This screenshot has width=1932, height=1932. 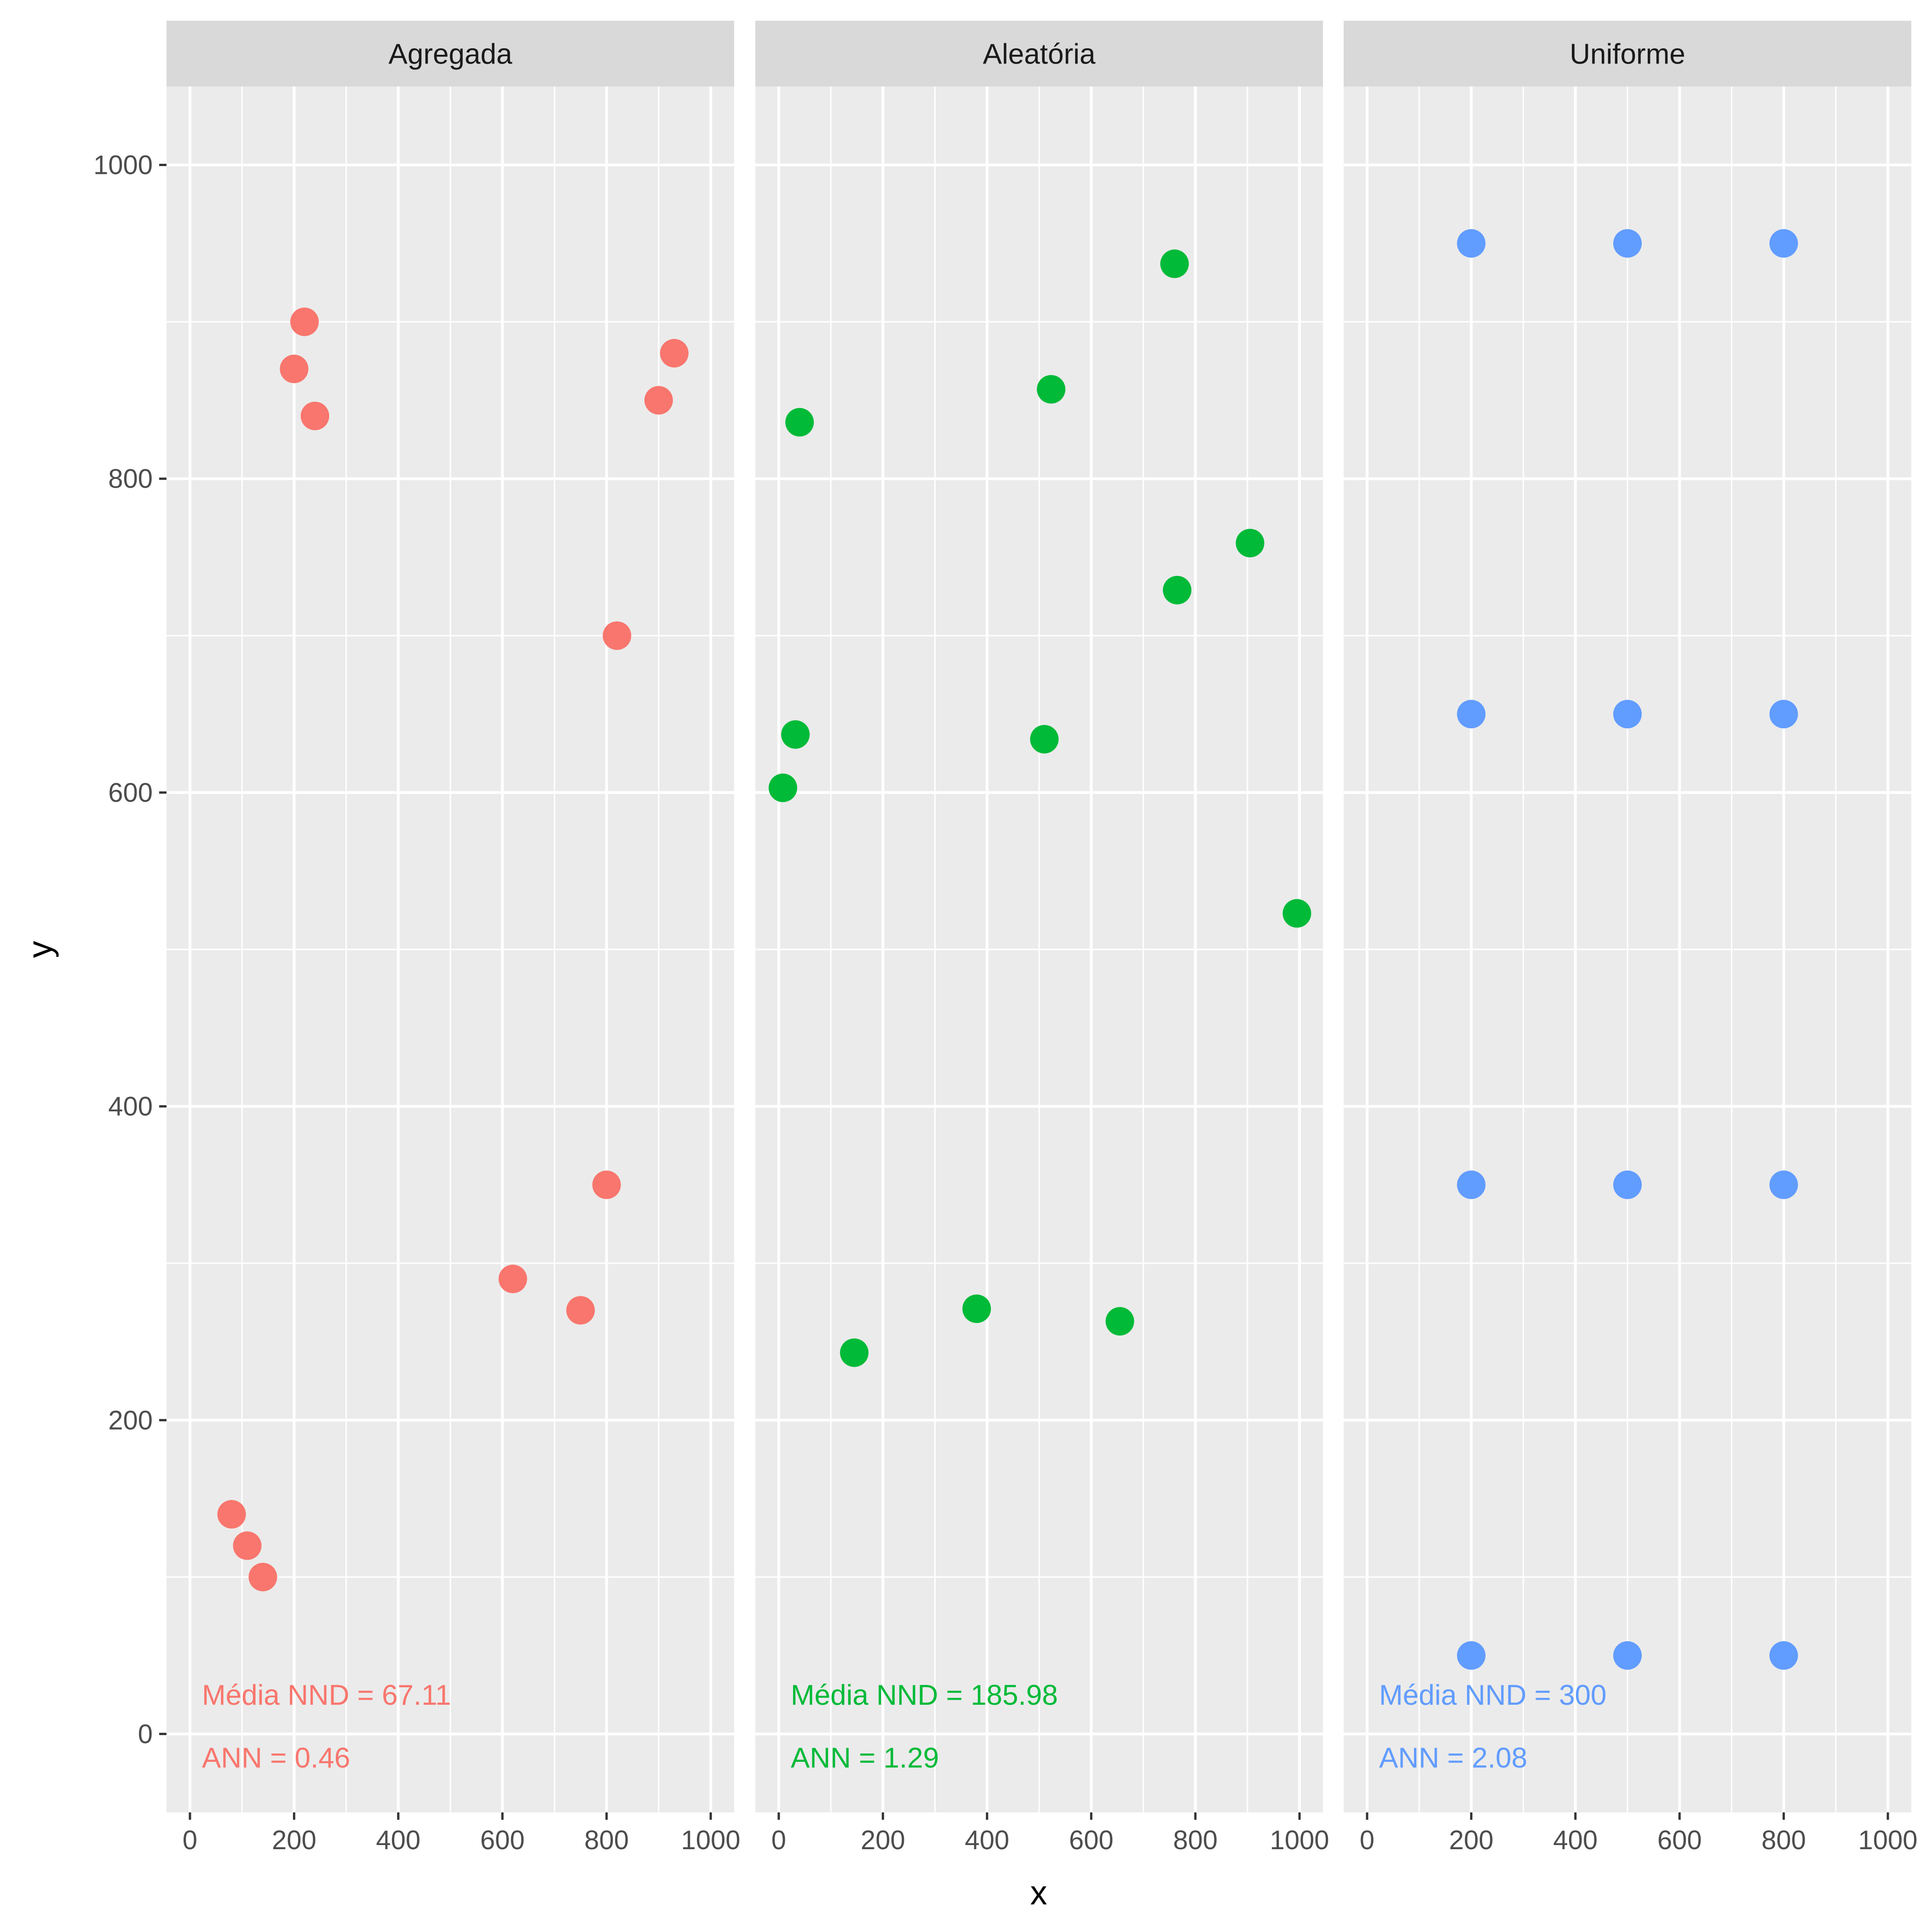 I want to click on y-axis: 0 200 400 600 800 1000, so click(x=130, y=949).